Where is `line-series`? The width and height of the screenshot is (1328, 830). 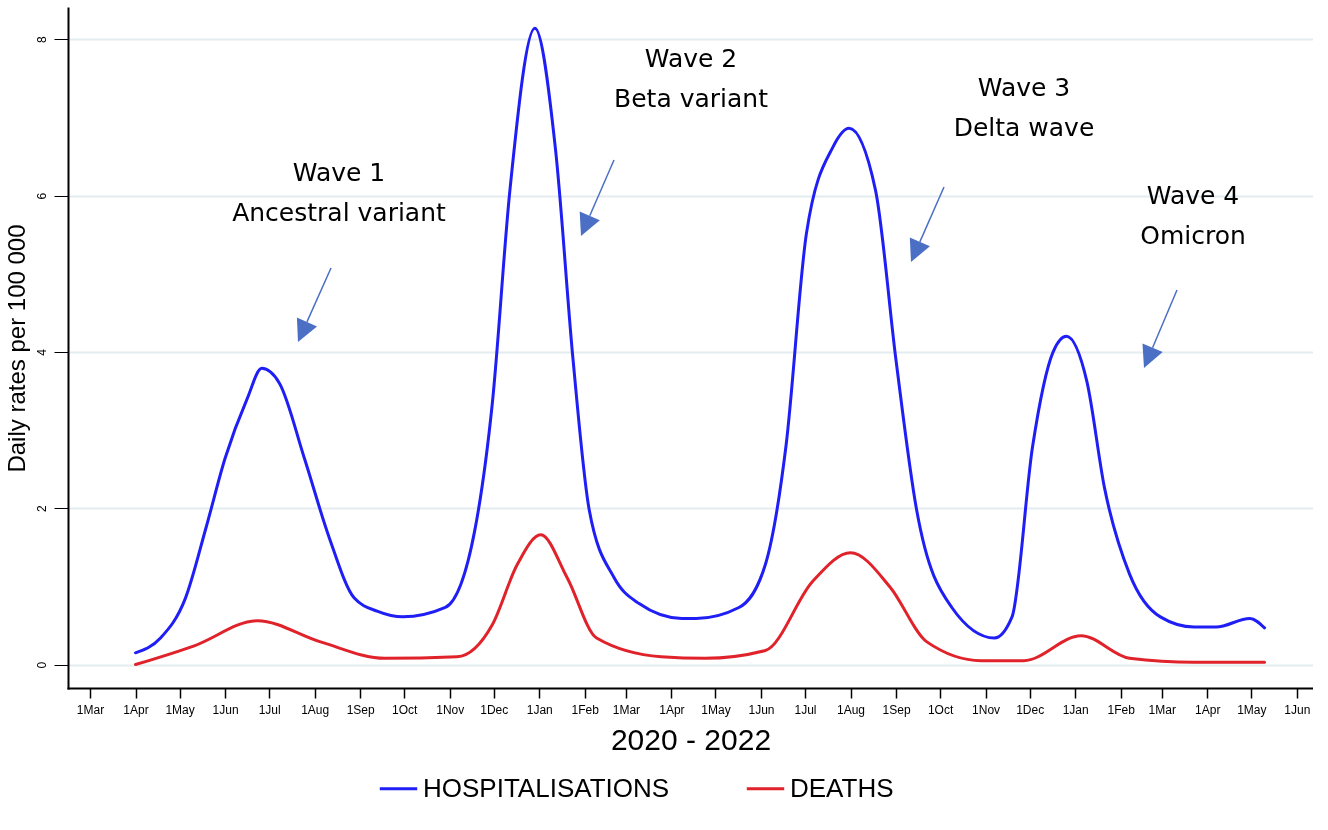
line-series is located at coordinates (700, 600).